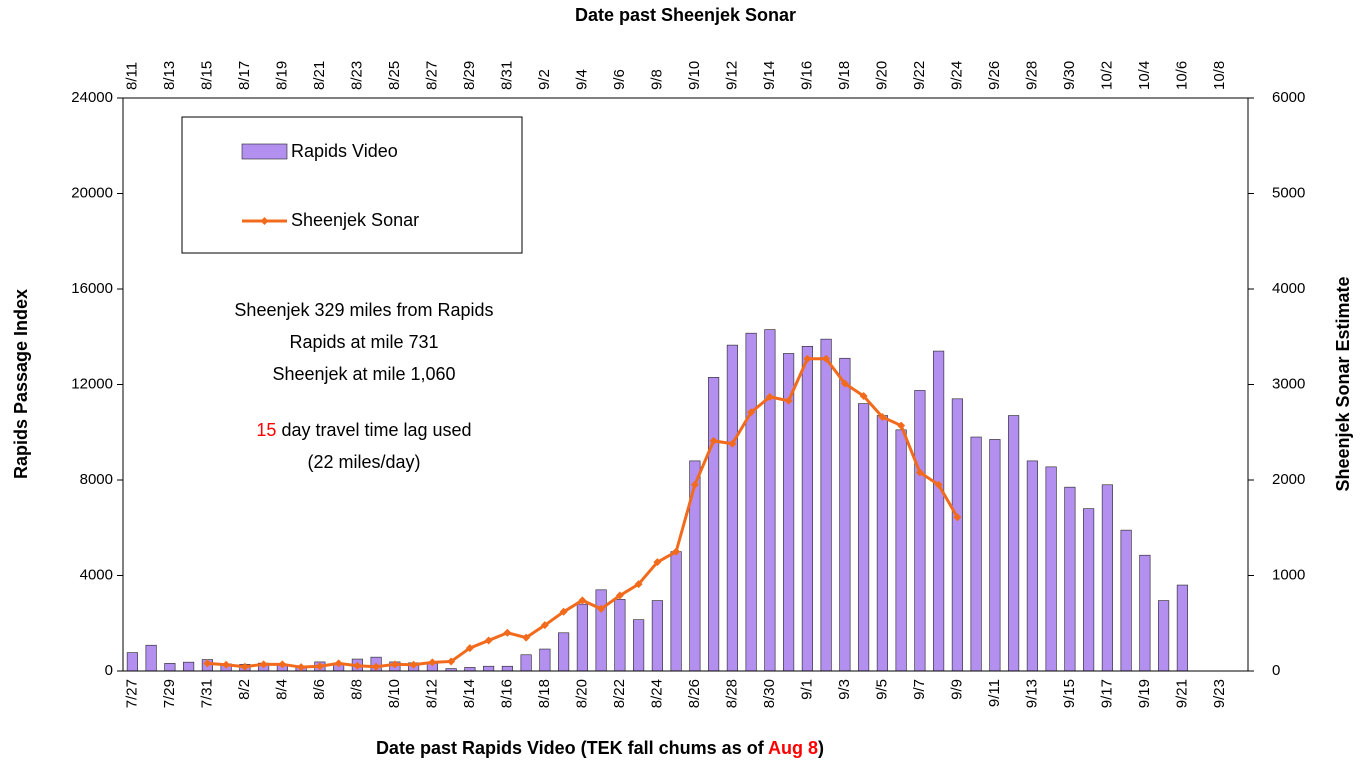 The width and height of the screenshot is (1366, 765). Describe the element at coordinates (356, 689) in the screenshot. I see `x-tick-label: 8/8` at that location.